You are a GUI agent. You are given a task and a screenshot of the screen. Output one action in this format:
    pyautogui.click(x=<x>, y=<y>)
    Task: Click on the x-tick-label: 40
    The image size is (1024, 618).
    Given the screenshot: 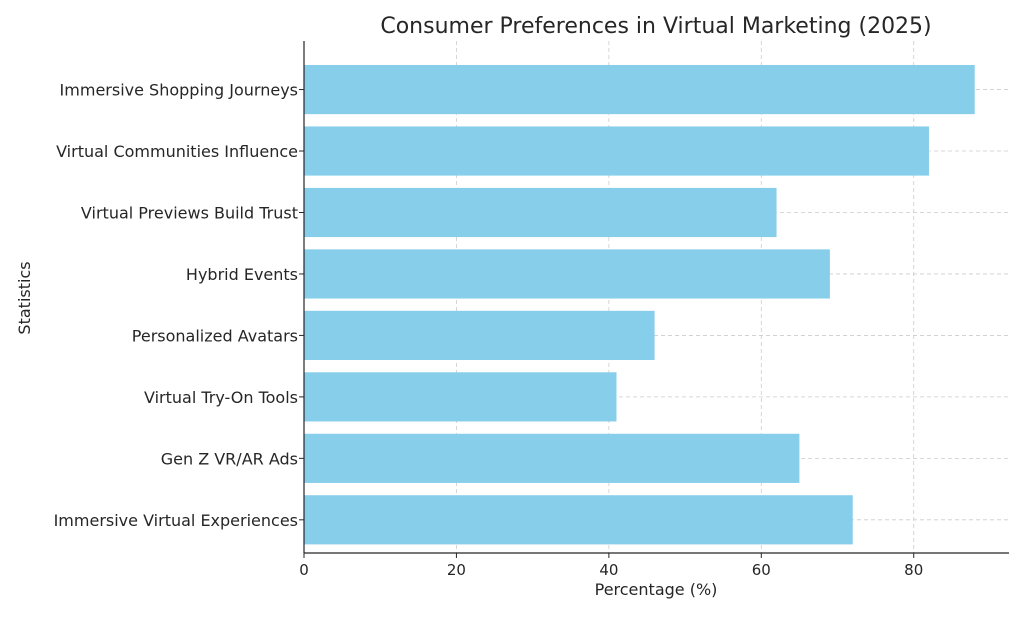 What is the action you would take?
    pyautogui.click(x=608, y=570)
    